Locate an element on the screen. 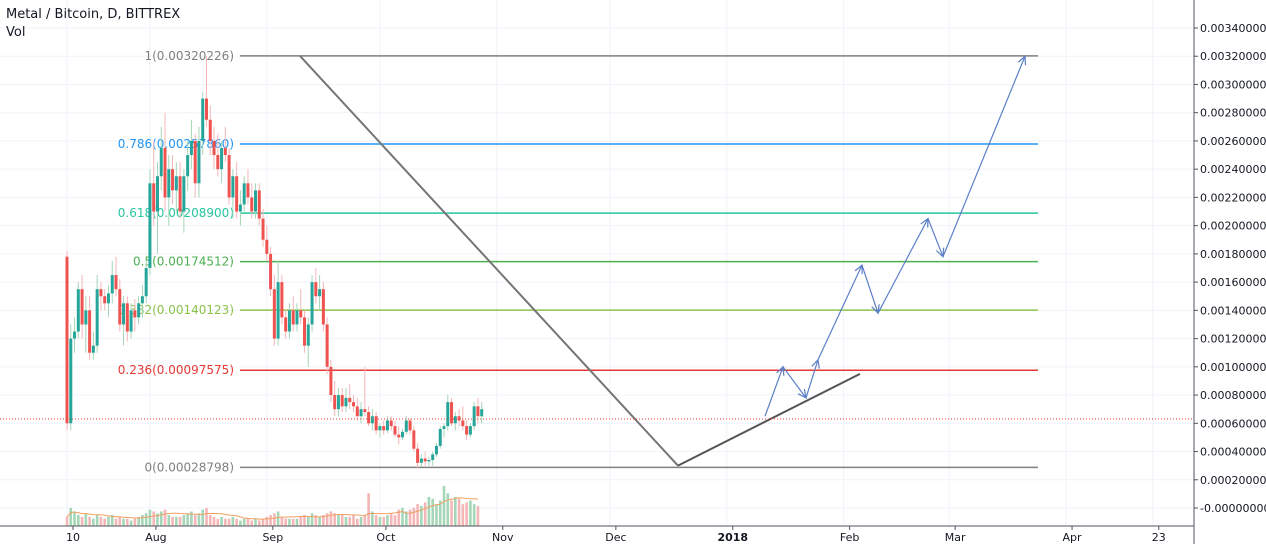 This screenshot has width=1266, height=544. price-tick-label: 0.00280000 is located at coordinates (1233, 113).